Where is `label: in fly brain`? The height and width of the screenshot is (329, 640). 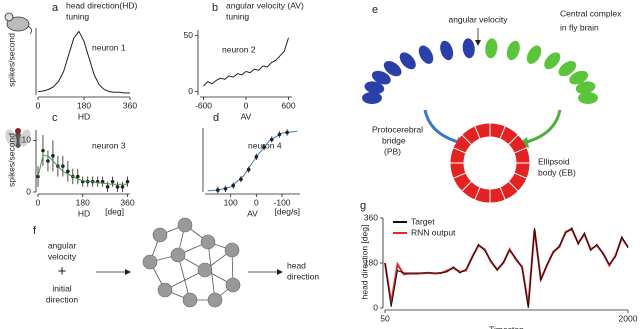
label: in fly brain is located at coordinates (579, 27).